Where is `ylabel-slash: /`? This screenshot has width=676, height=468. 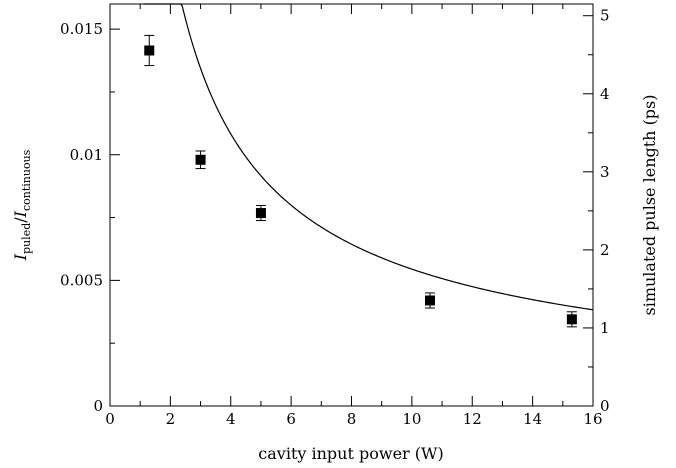
ylabel-slash: / is located at coordinates (20, 220).